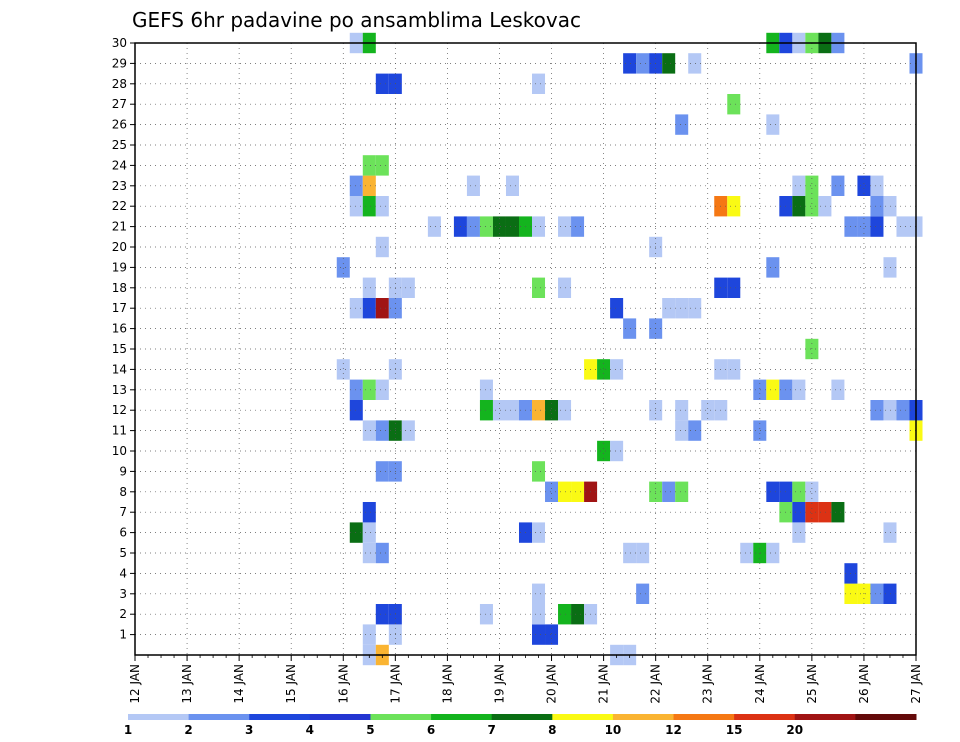 The width and height of the screenshot is (960, 742). I want to click on colorbar-label: 15, so click(734, 730).